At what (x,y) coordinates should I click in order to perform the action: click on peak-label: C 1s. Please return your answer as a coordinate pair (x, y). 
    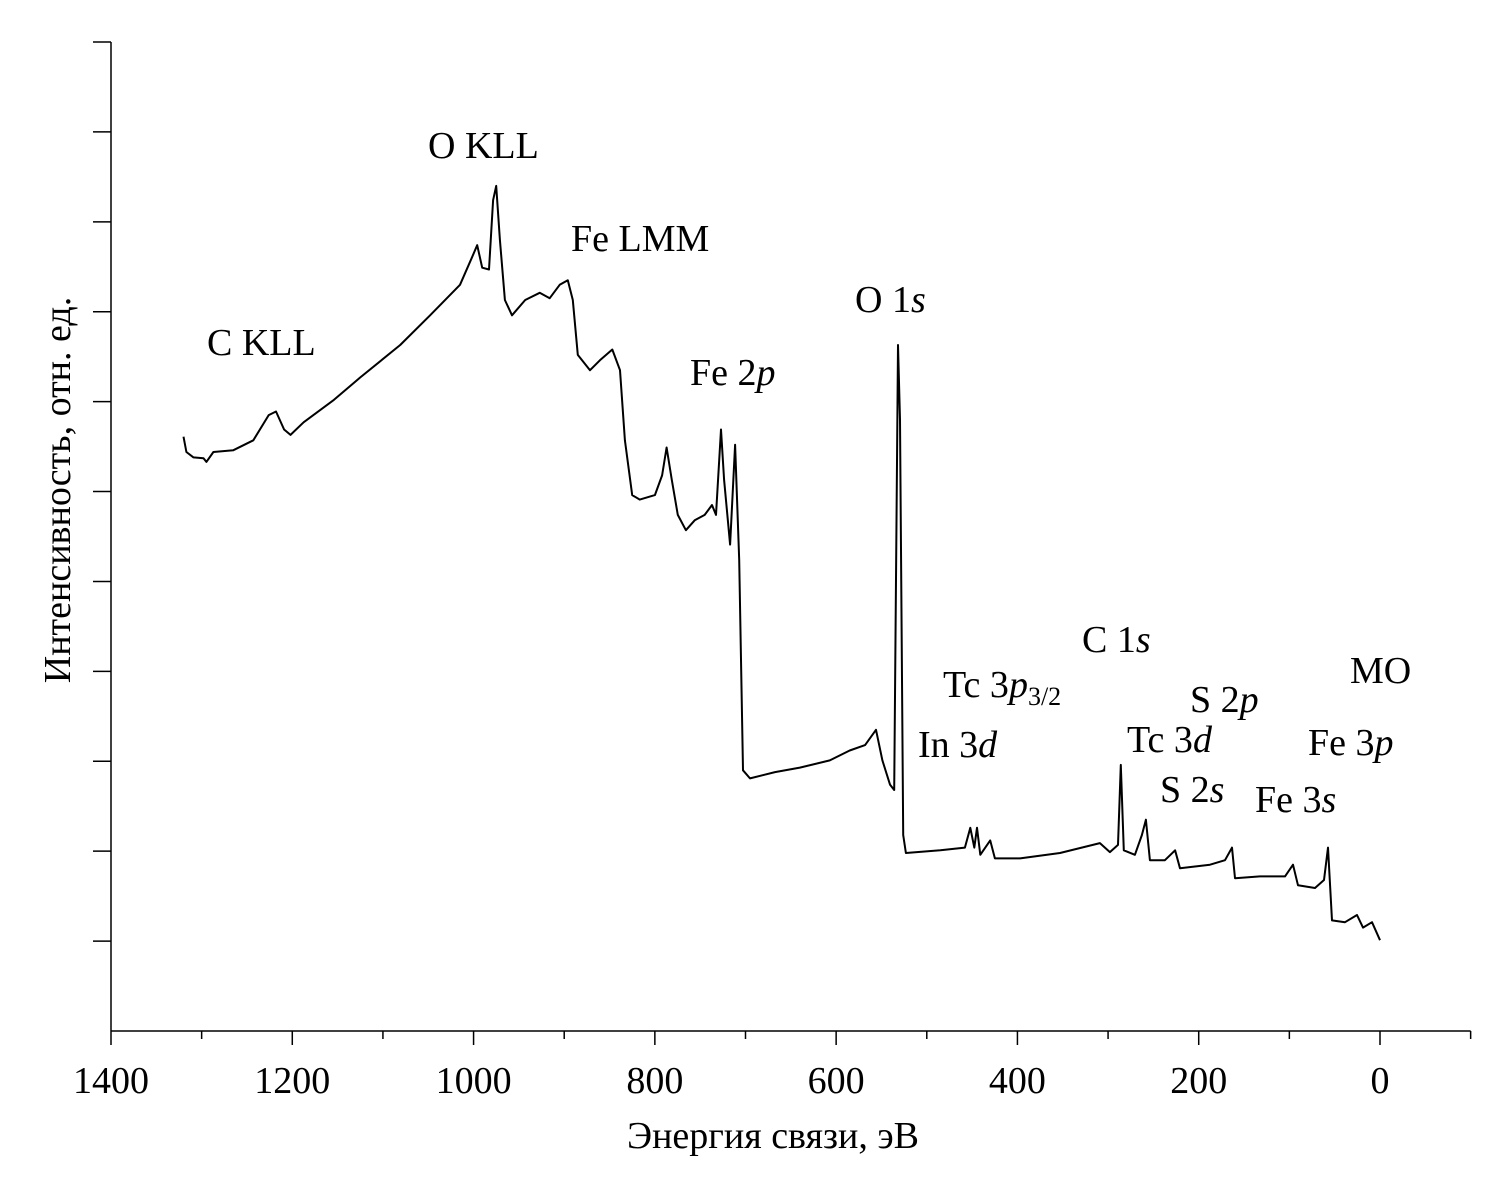
    Looking at the image, I should click on (1116, 640).